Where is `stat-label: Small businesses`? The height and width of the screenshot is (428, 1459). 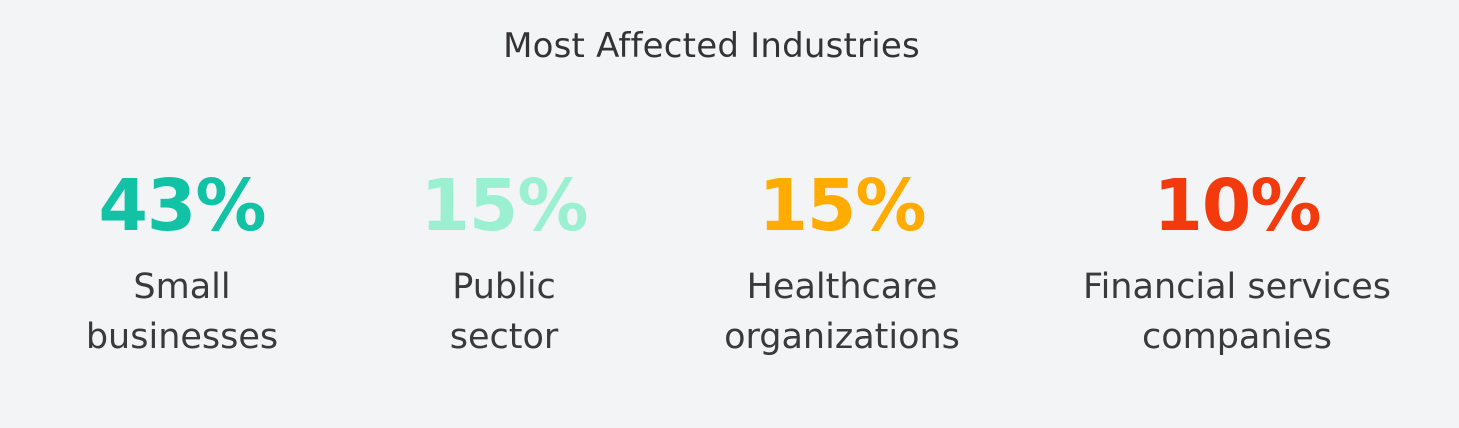 stat-label: Small businesses is located at coordinates (182, 312).